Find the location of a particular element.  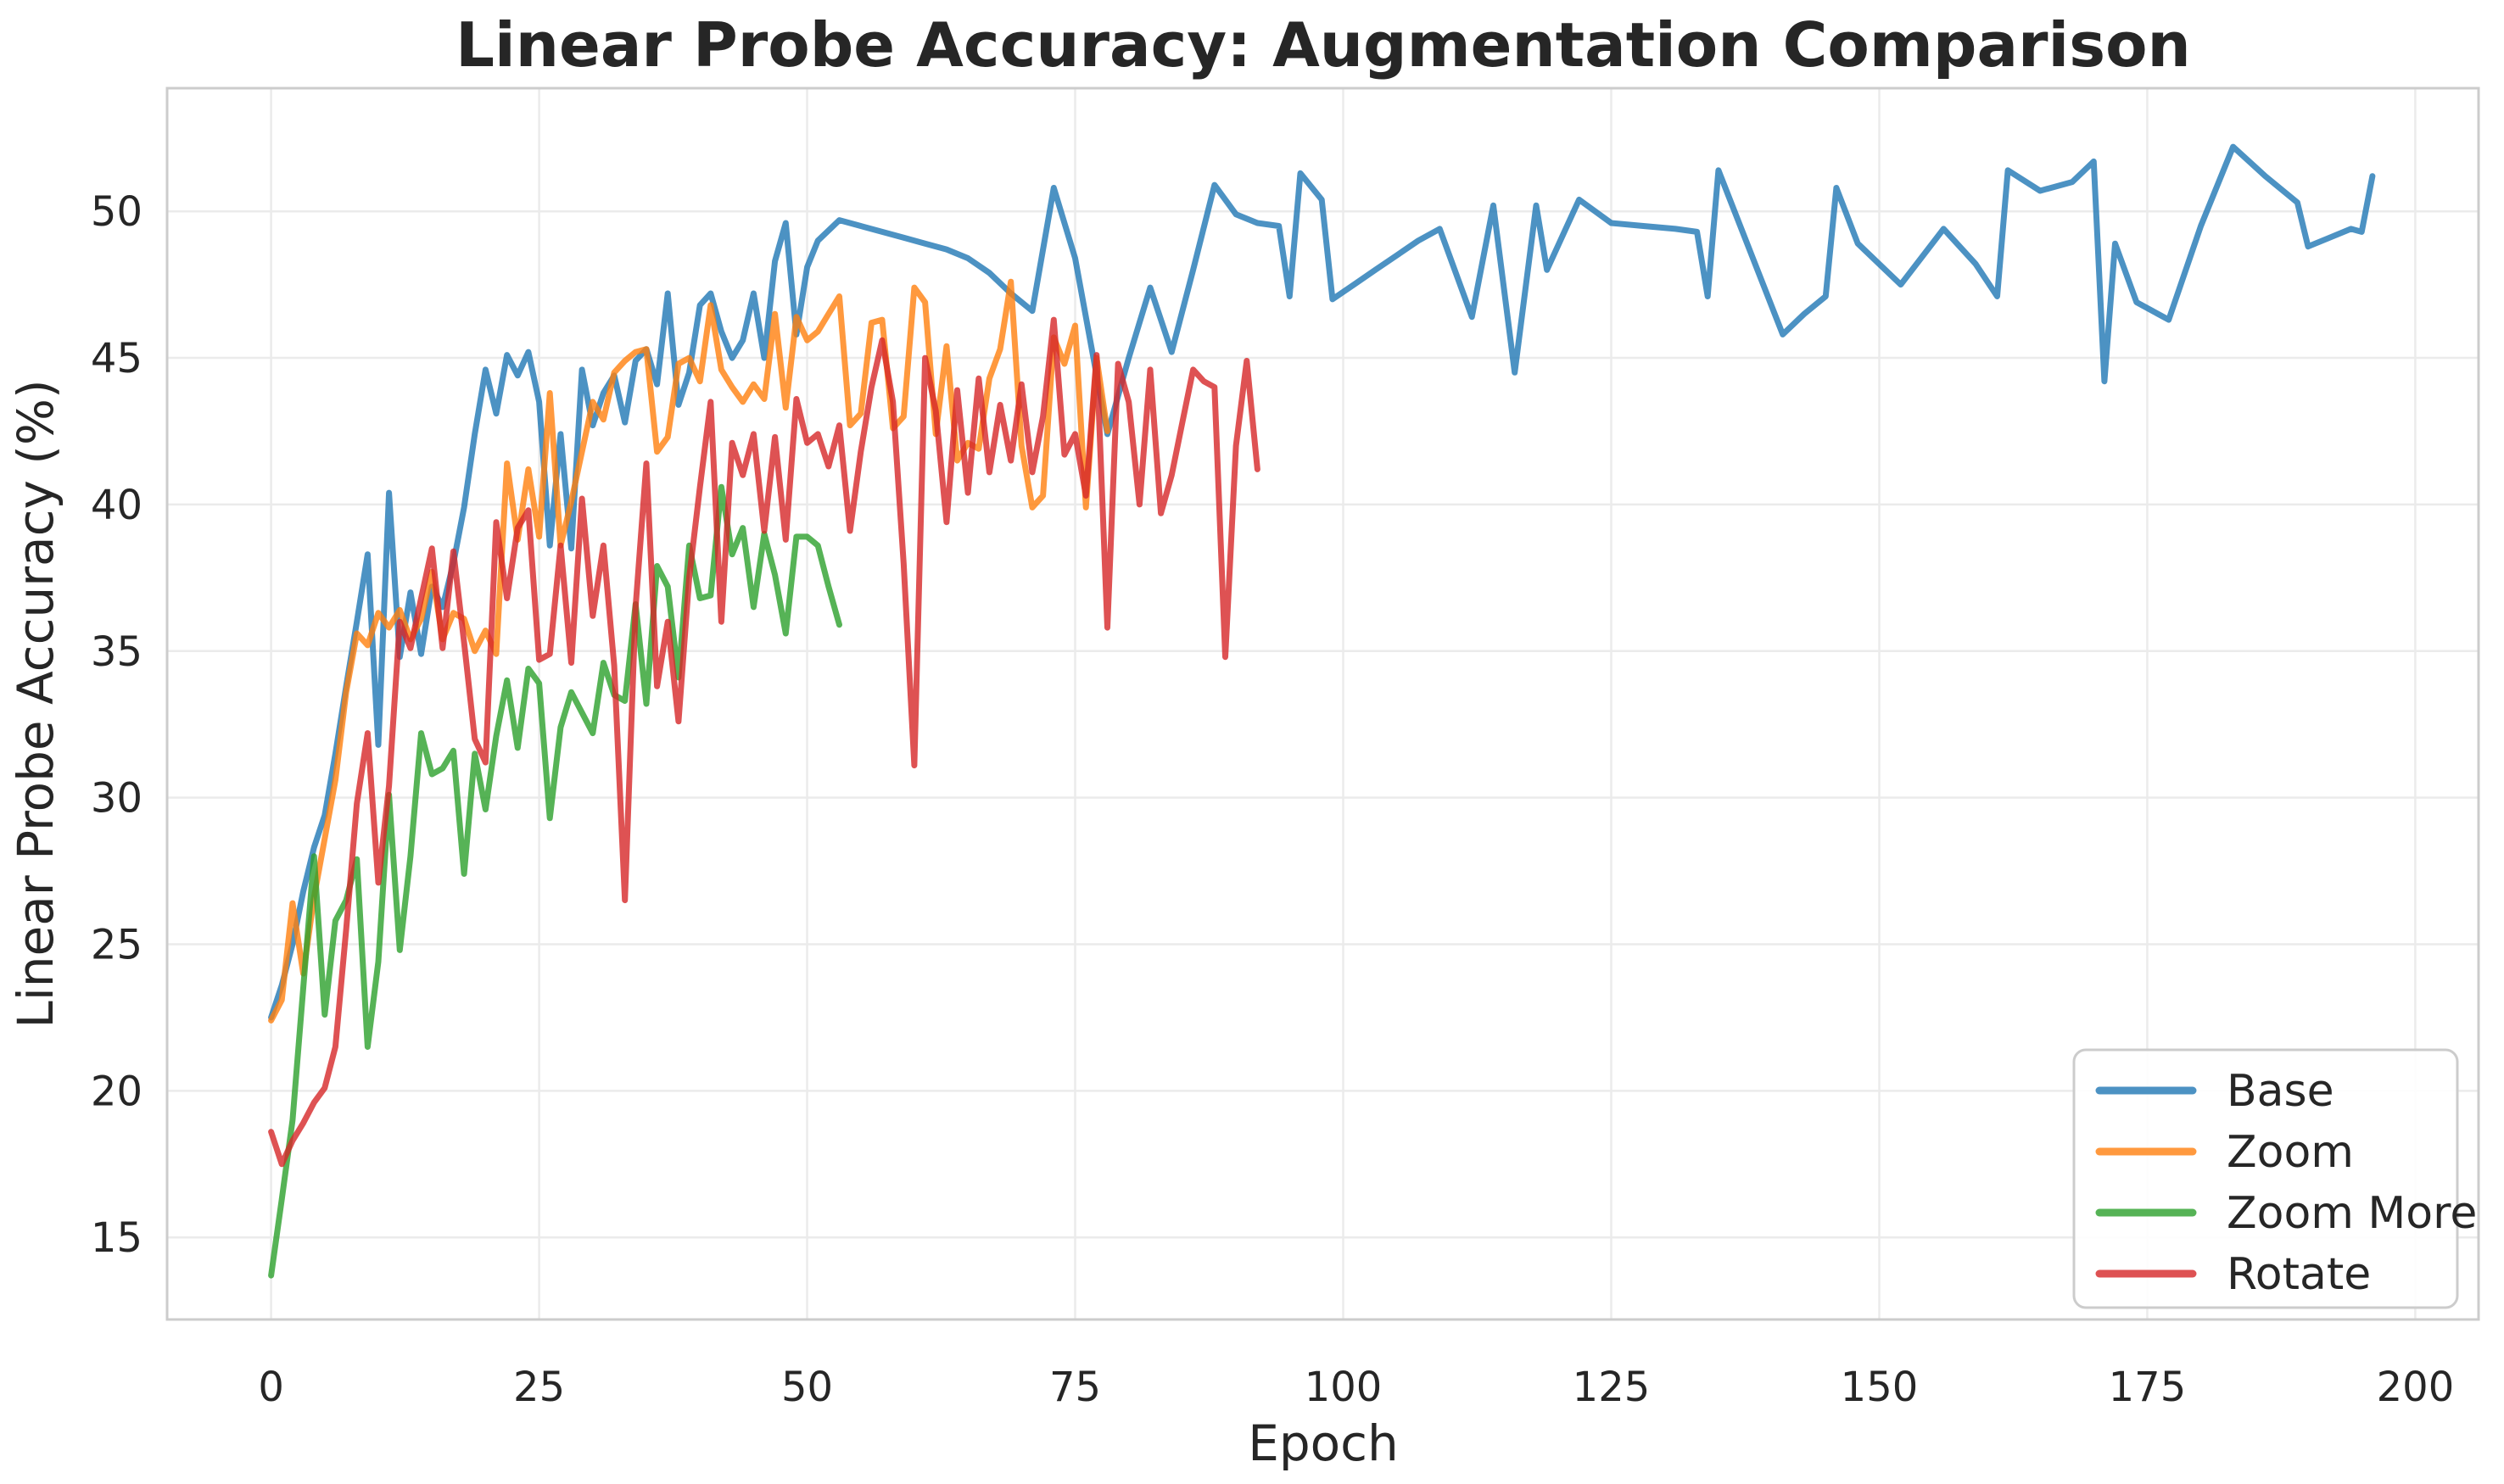

y-tick-label: 15 is located at coordinates (117, 1238).